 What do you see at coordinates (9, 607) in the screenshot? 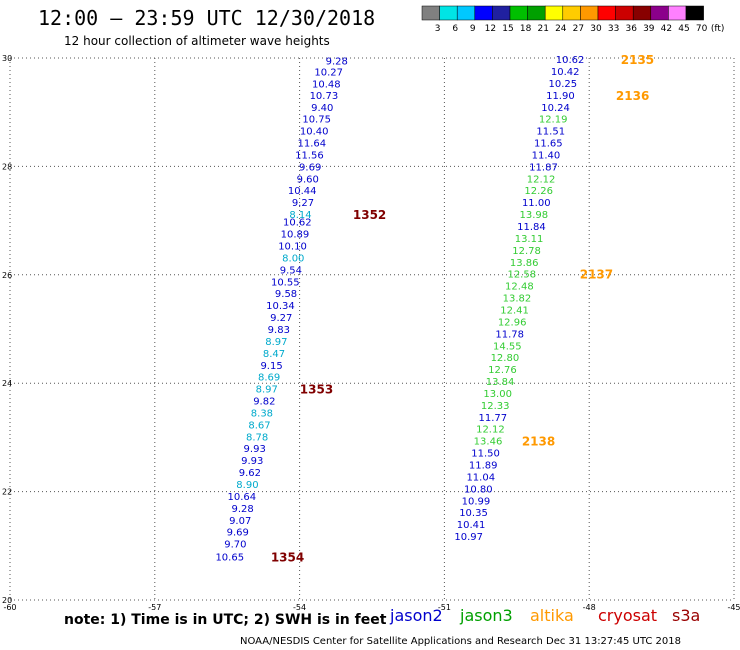
I see `x-tick-label: -60` at bounding box center [9, 607].